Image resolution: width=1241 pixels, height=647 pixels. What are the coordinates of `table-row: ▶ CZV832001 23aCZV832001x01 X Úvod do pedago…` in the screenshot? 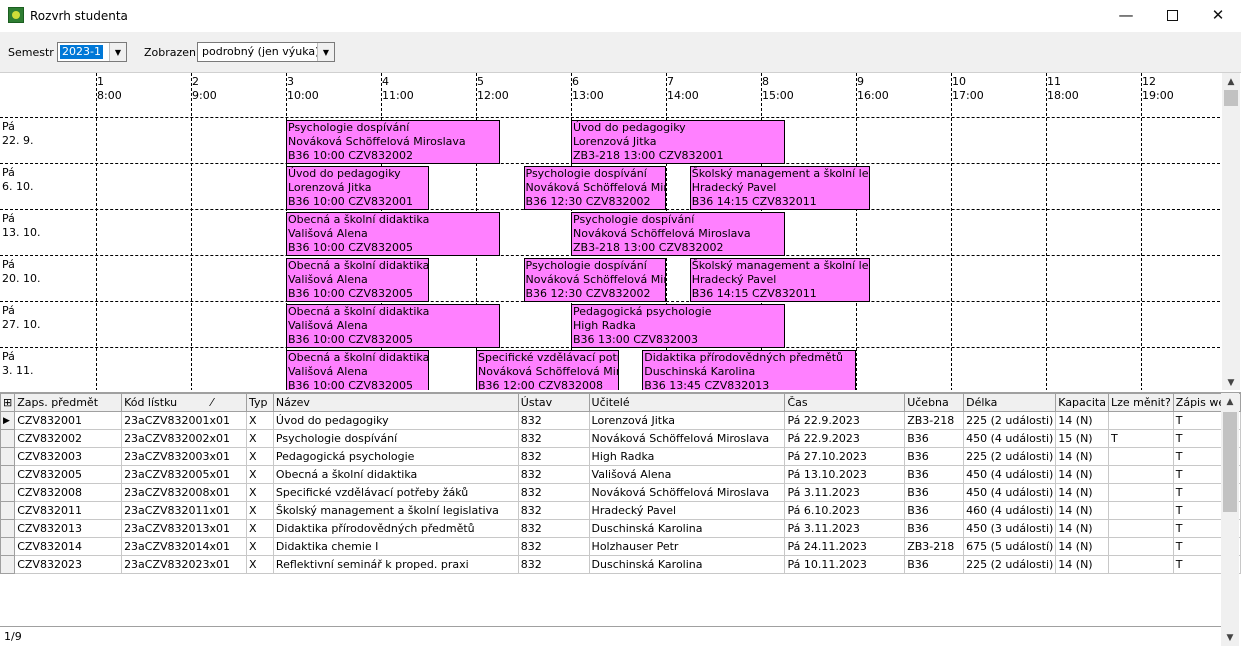 It's located at (620, 420).